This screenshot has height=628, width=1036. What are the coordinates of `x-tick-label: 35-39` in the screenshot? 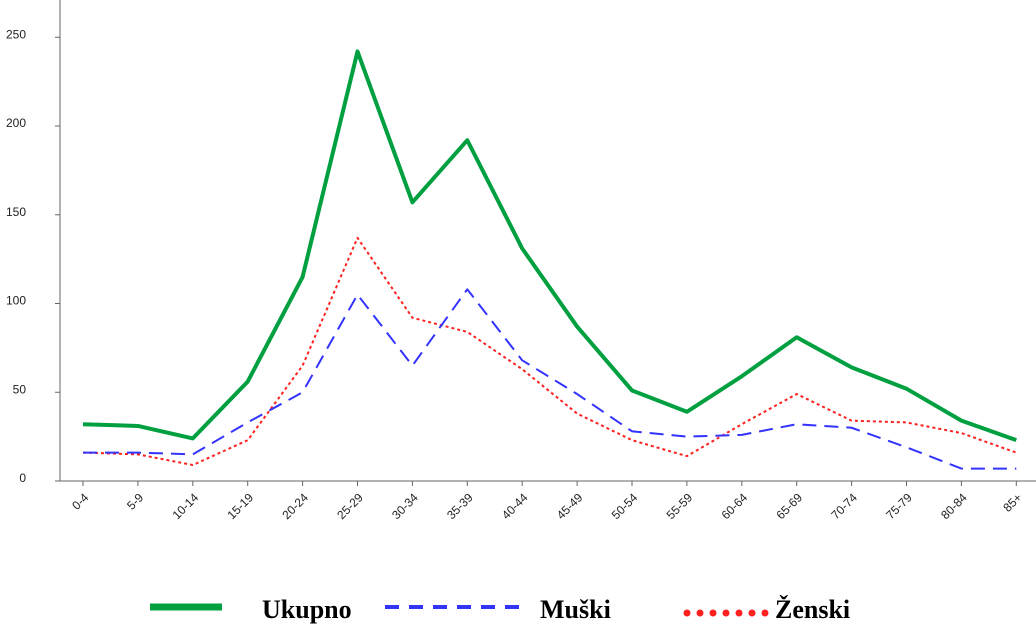 It's located at (460, 506).